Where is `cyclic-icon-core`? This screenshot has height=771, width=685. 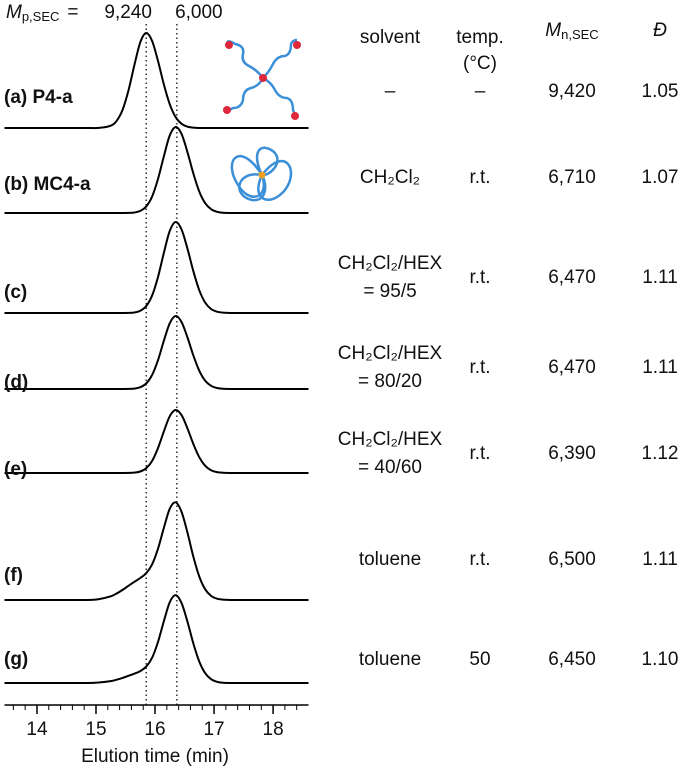 cyclic-icon-core is located at coordinates (262, 175).